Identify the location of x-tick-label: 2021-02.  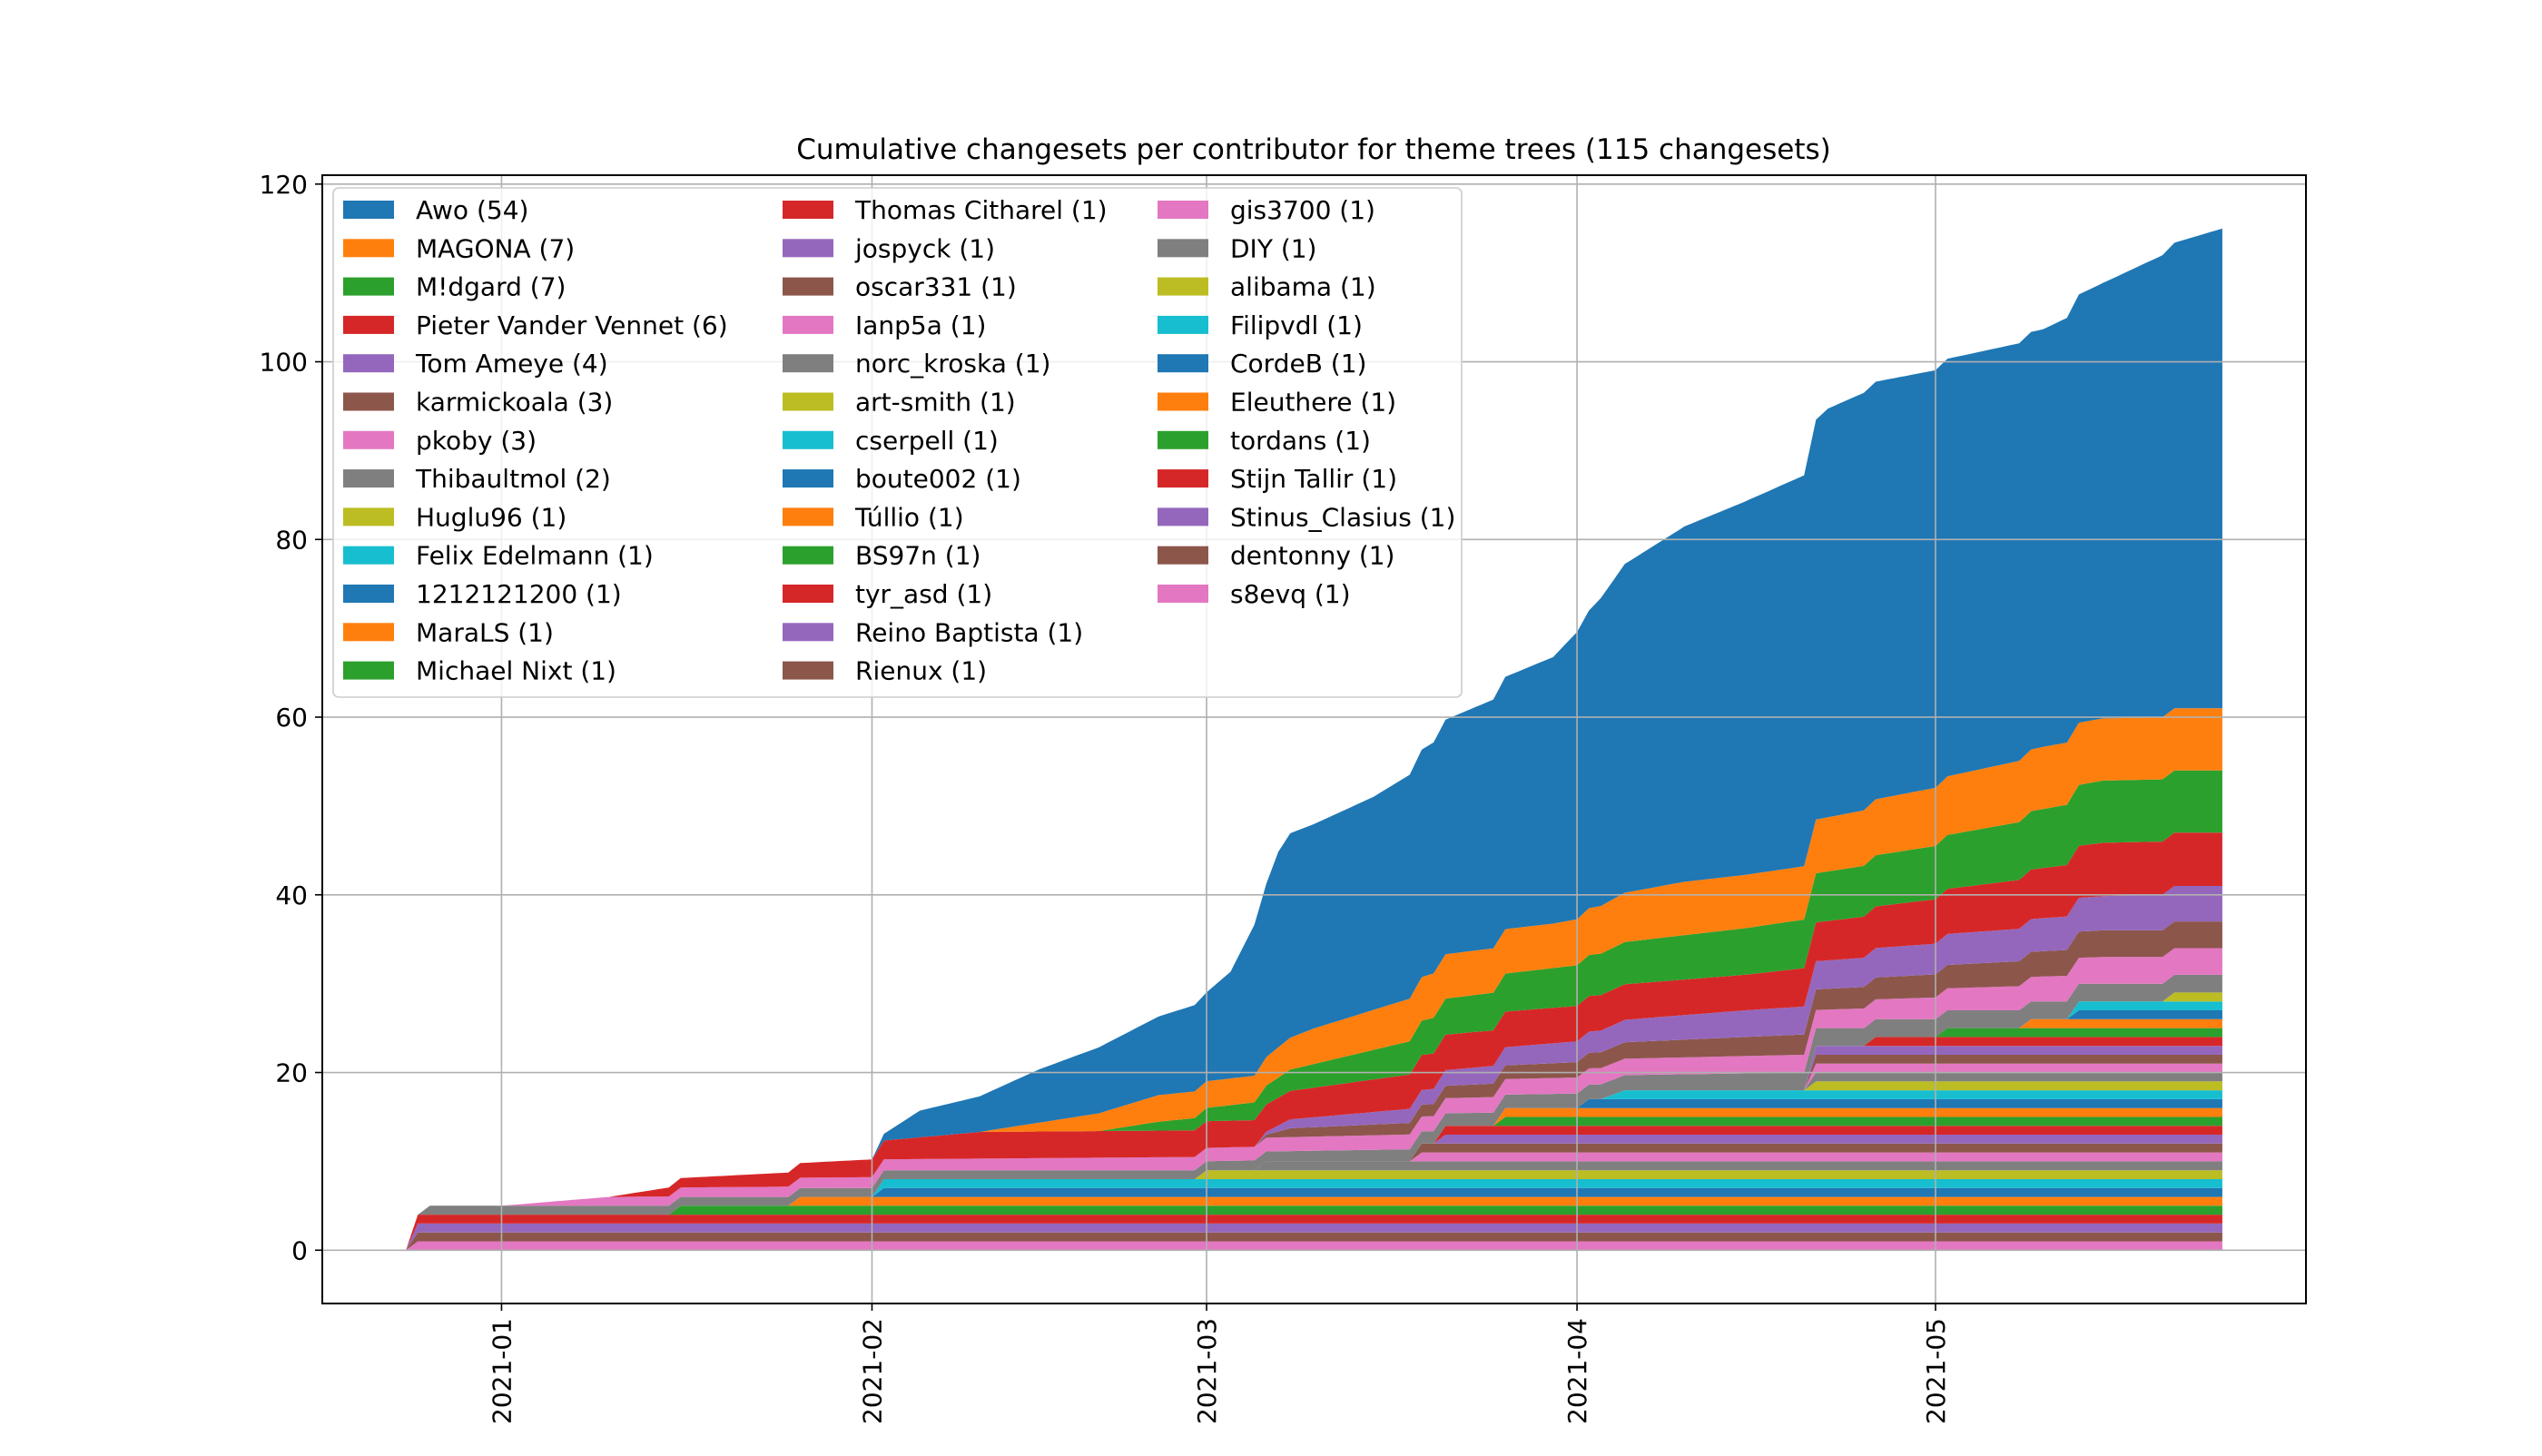
(872, 1371).